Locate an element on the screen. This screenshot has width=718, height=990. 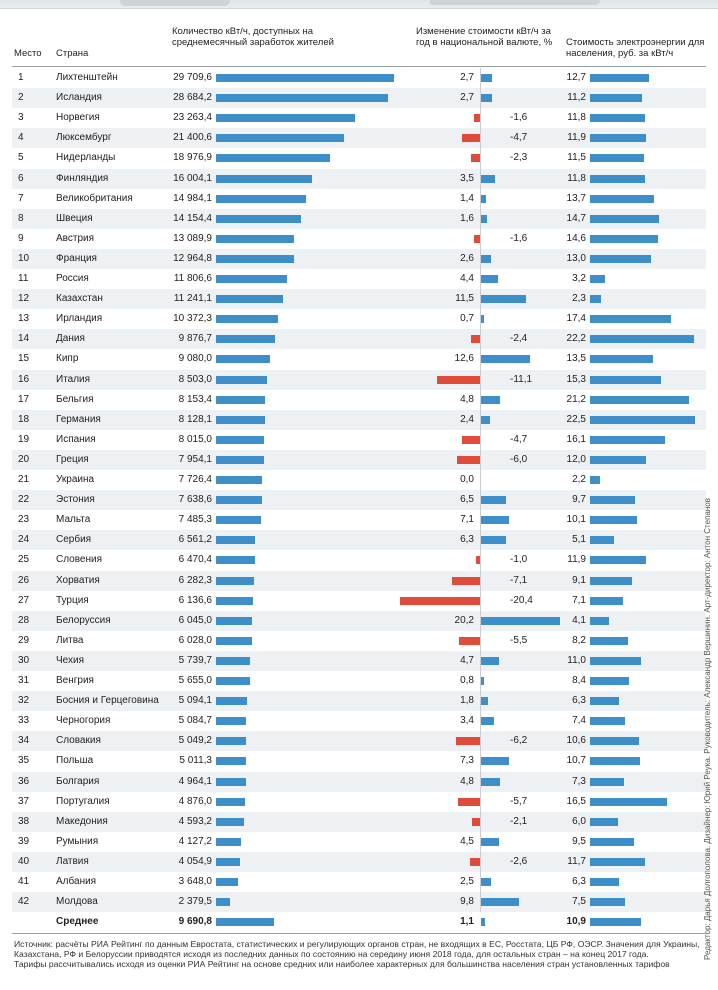
header-country: Страна is located at coordinates (72, 53).